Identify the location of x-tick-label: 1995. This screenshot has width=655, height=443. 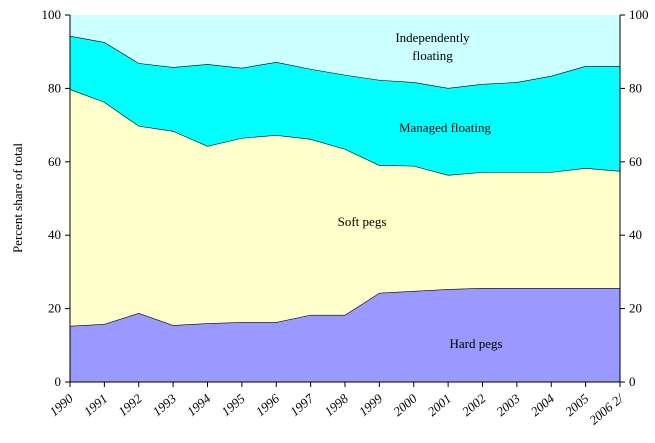
(233, 404).